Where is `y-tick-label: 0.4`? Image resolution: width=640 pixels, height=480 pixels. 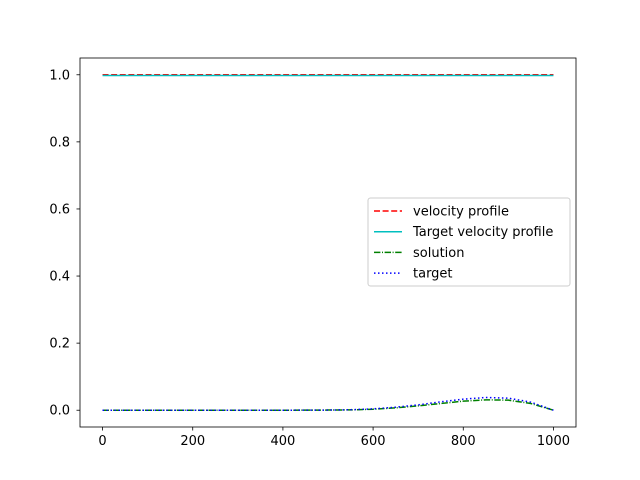
y-tick-label: 0.4 is located at coordinates (59, 277).